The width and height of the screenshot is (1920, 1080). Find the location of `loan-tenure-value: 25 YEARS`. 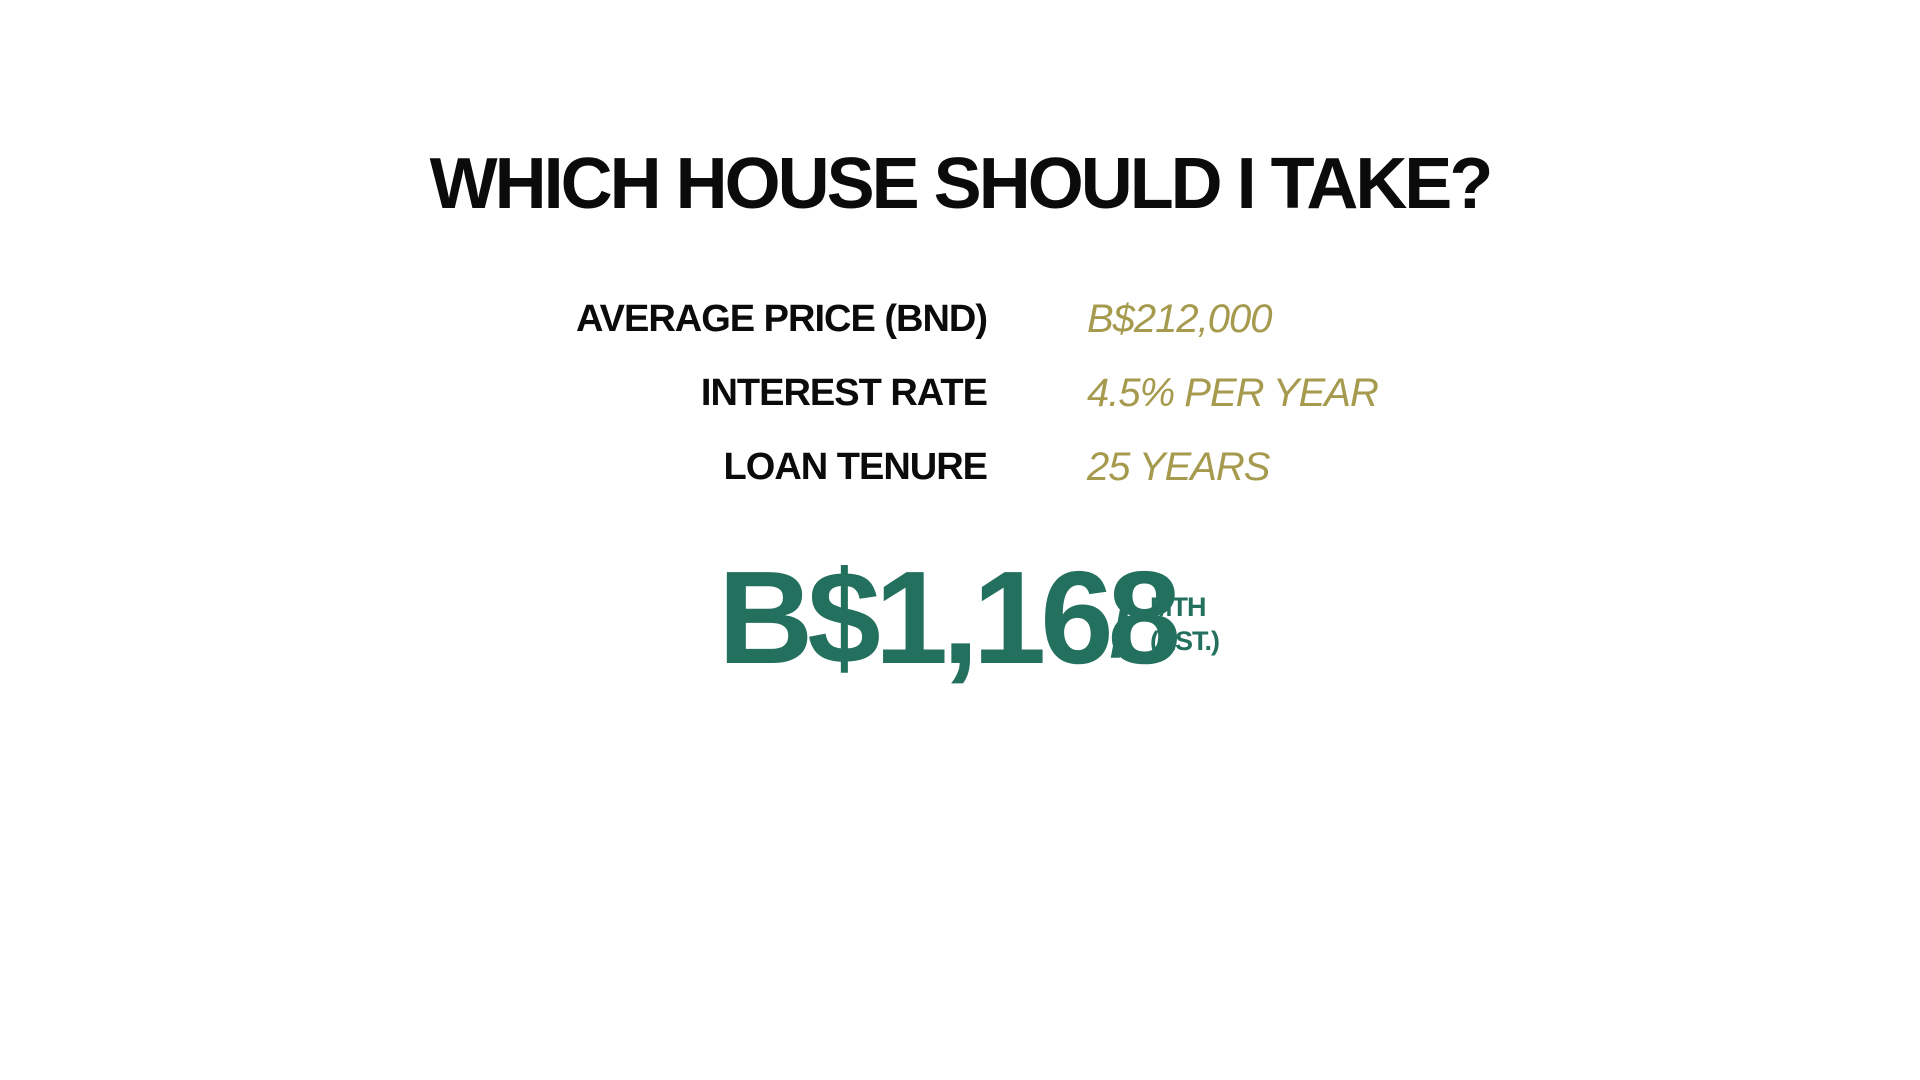

loan-tenure-value: 25 YEARS is located at coordinates (1178, 467).